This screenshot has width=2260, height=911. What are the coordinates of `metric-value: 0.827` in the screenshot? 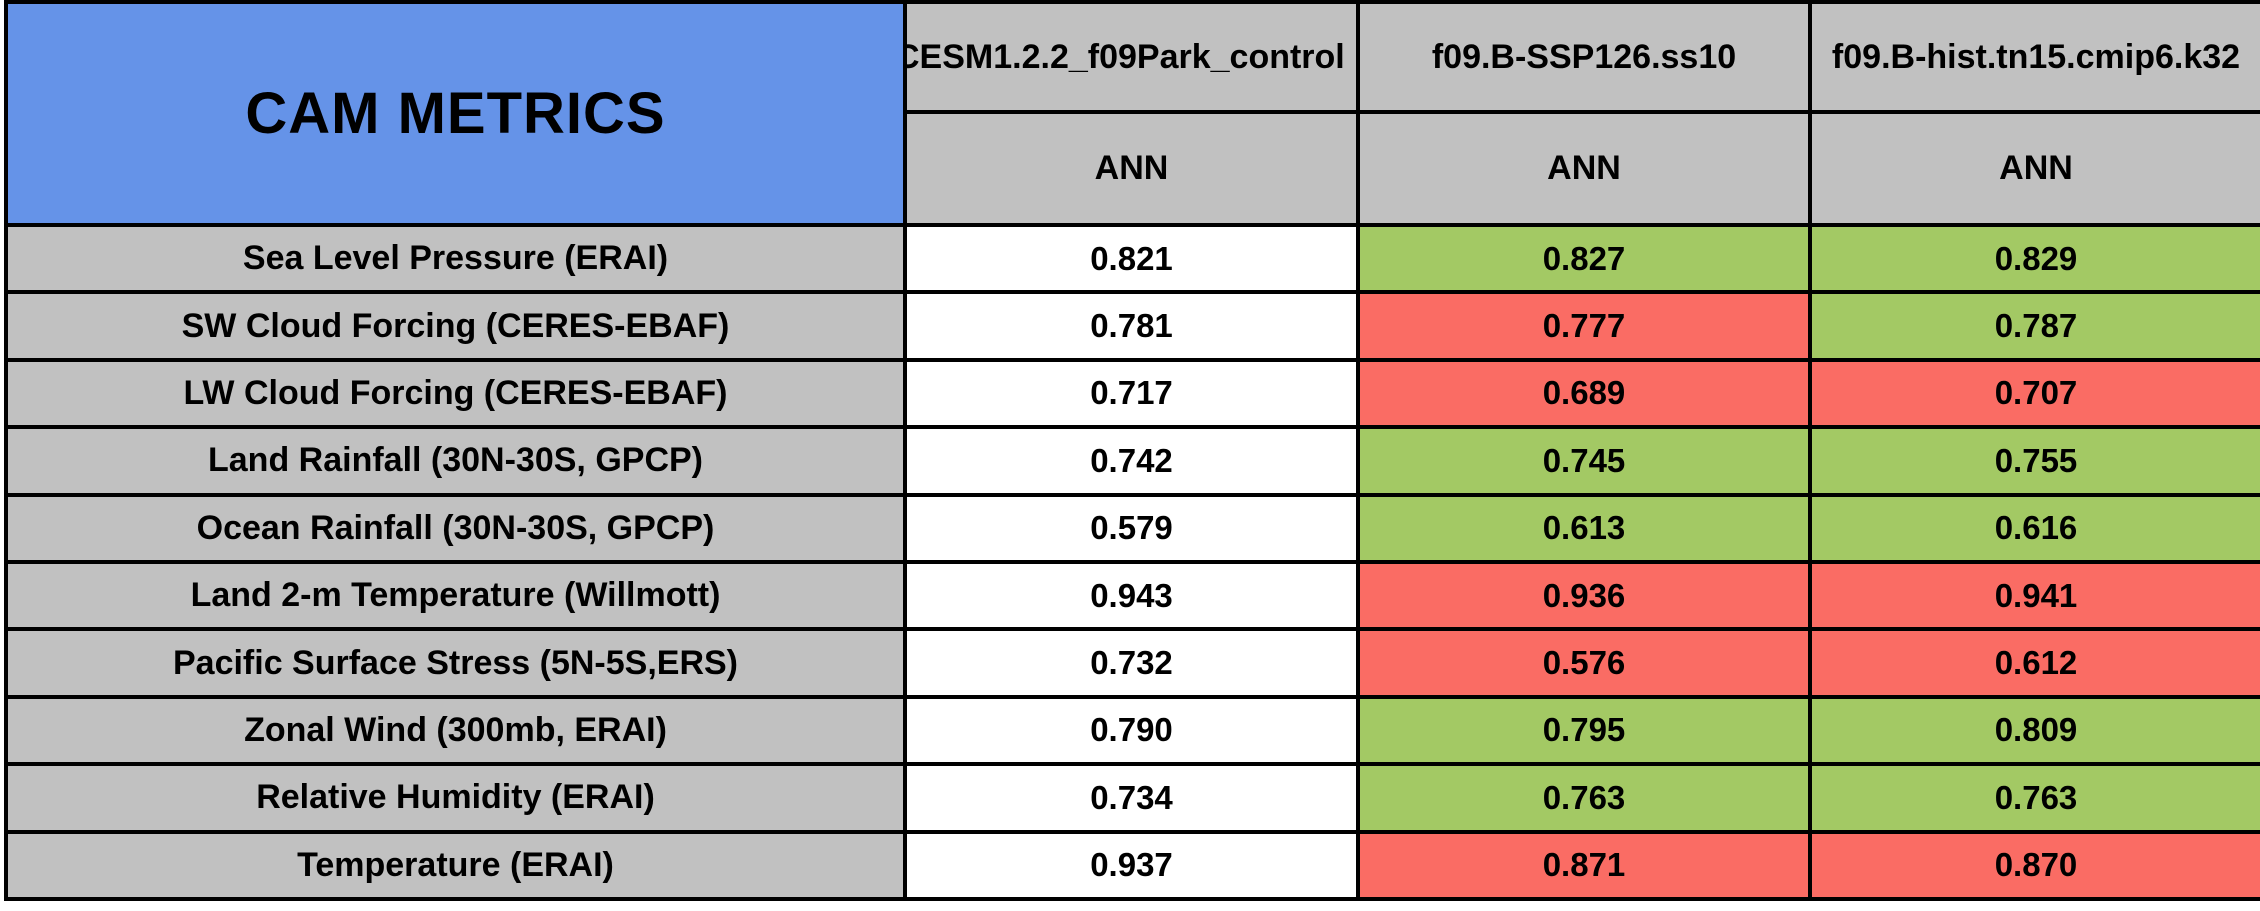 It's located at (1584, 258).